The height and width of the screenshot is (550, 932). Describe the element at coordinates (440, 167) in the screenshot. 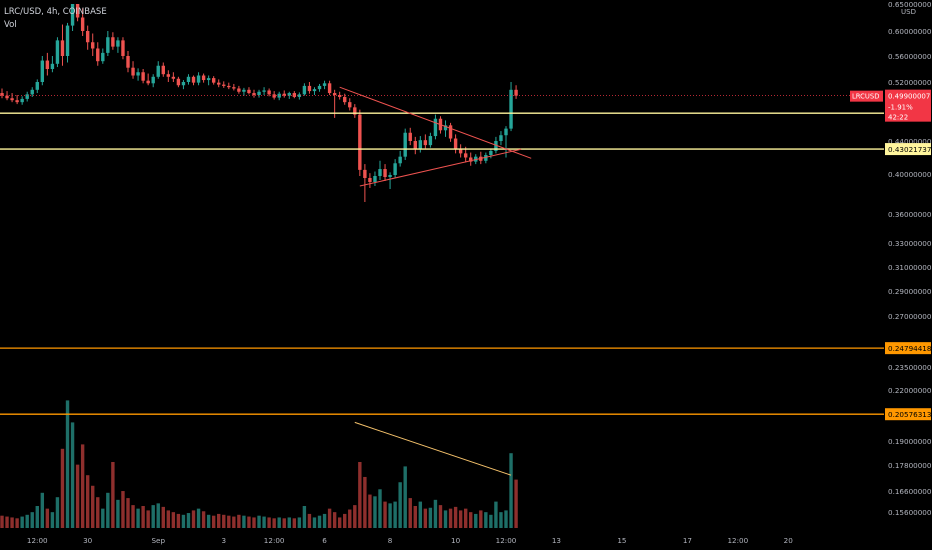

I see `triangle-trendline` at that location.